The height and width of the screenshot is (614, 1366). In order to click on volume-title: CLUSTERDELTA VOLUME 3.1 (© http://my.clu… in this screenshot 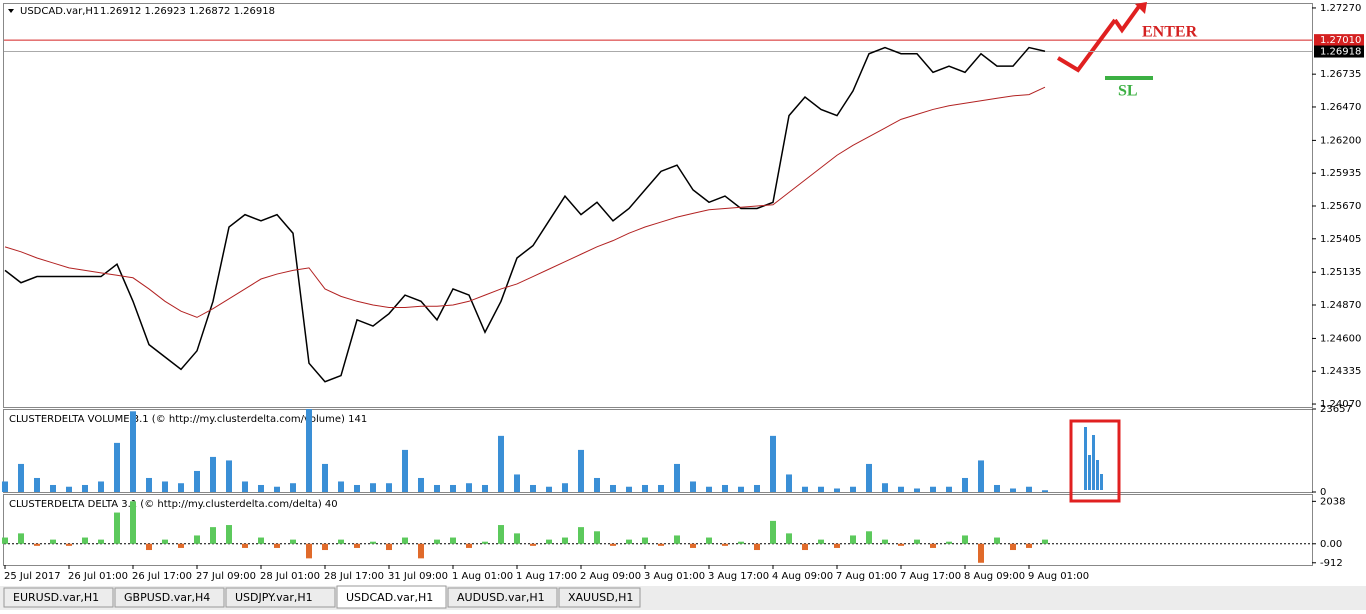, I will do `click(188, 419)`.